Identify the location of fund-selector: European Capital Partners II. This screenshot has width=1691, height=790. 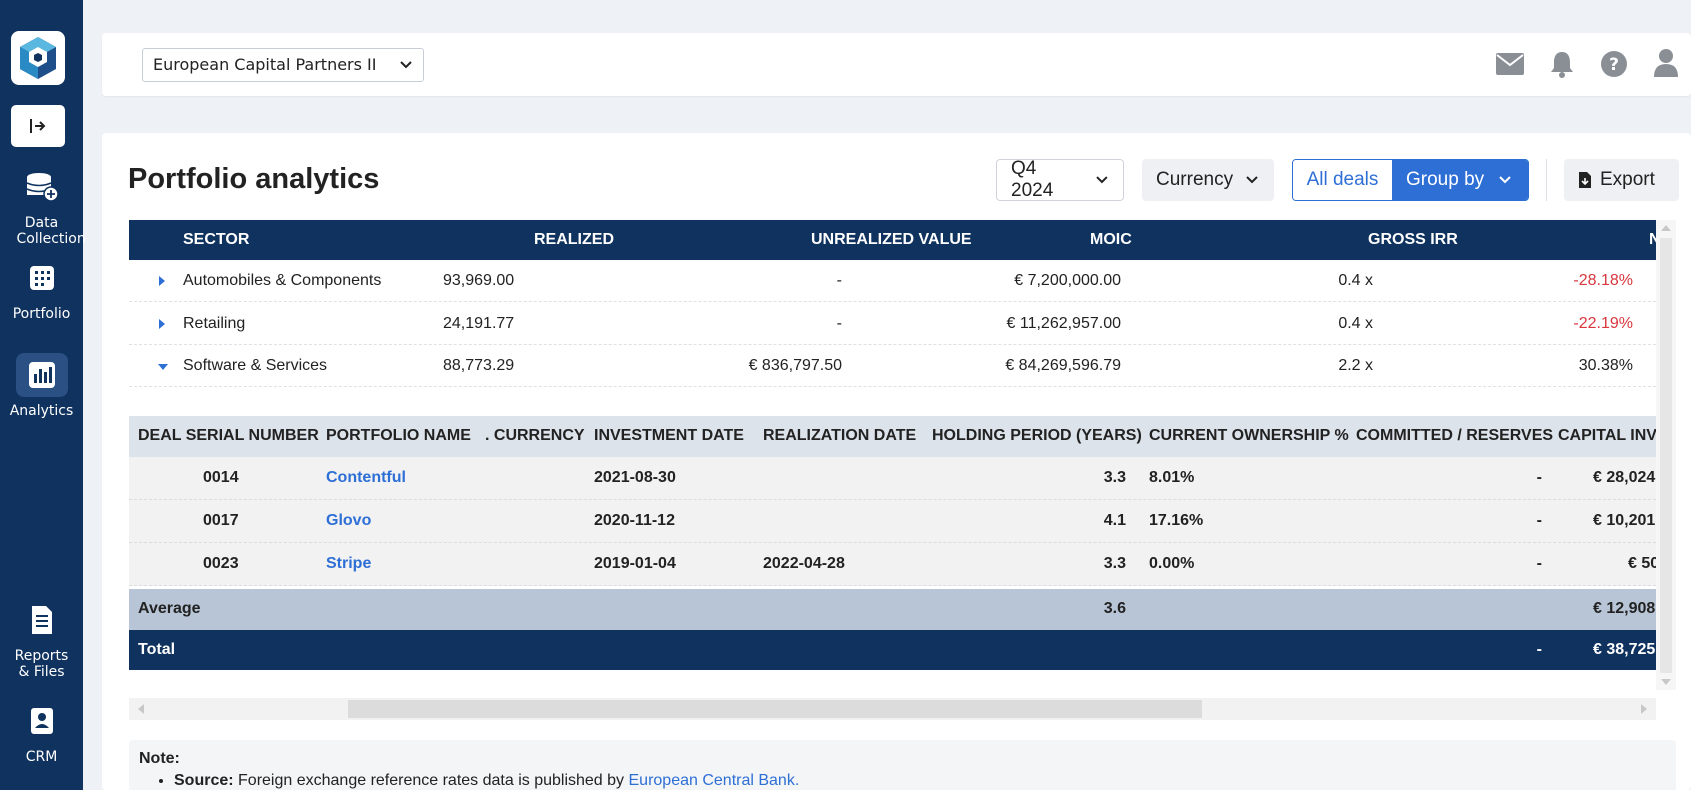
(283, 65).